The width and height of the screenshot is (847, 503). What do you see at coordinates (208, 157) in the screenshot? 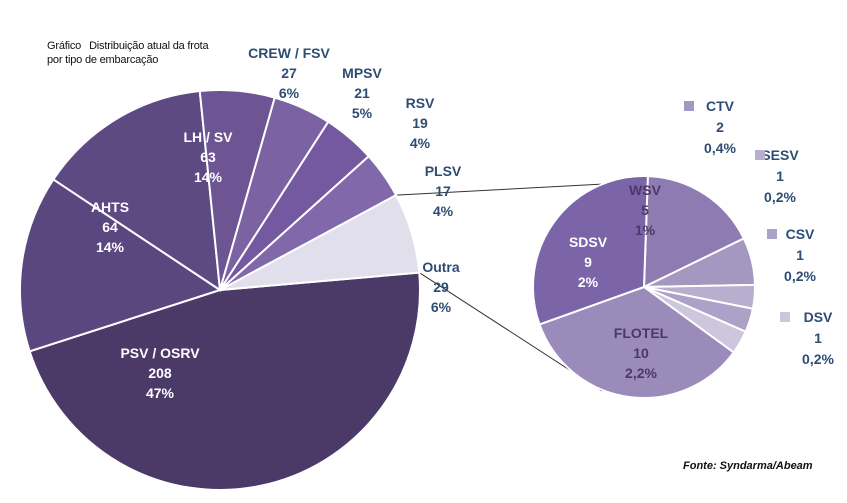
I see `main-label-lh-sv: LH / SV 63 14%` at bounding box center [208, 157].